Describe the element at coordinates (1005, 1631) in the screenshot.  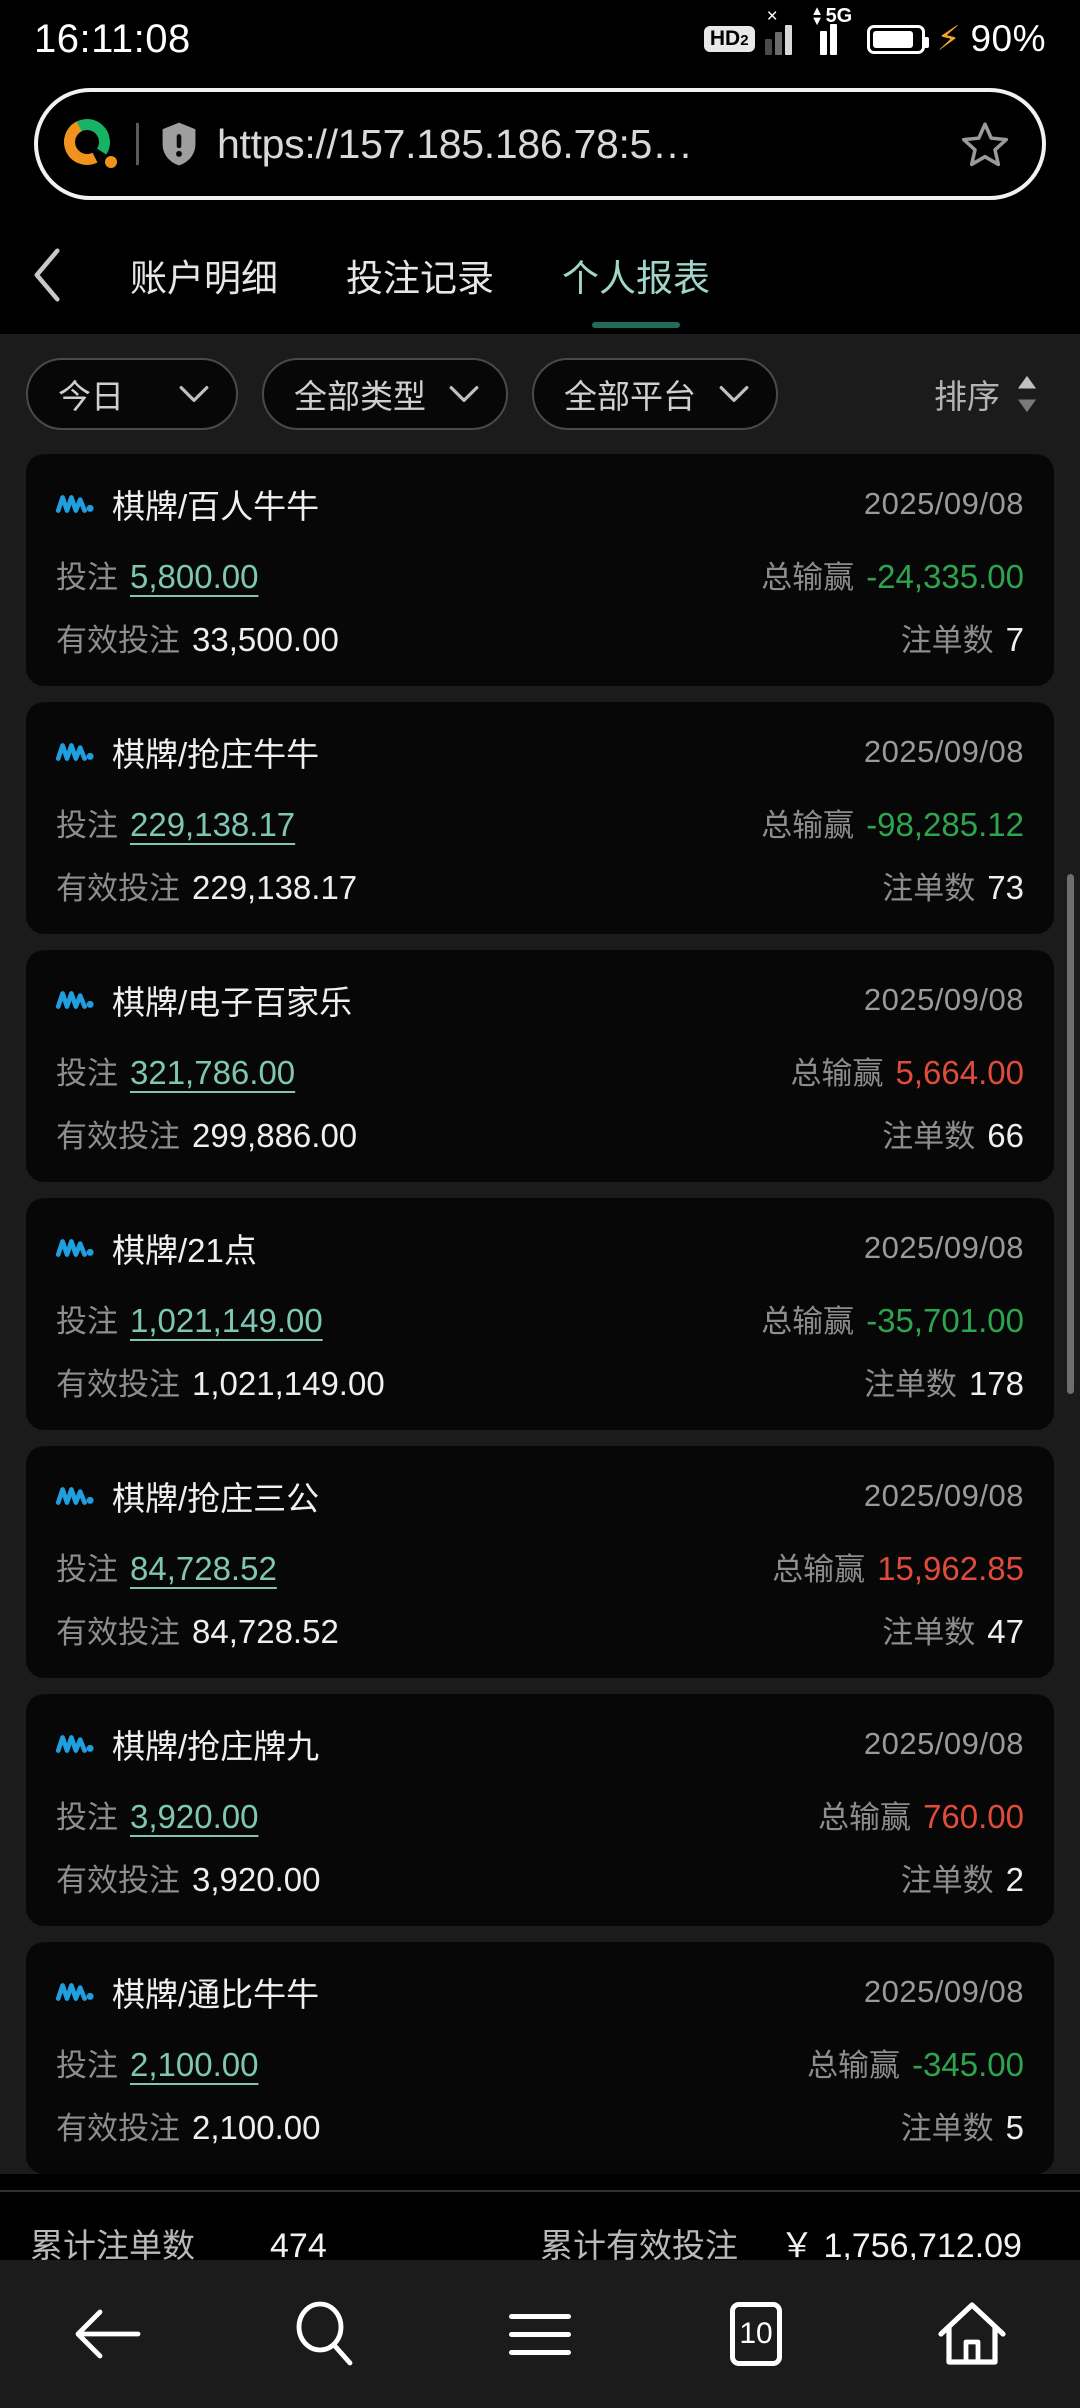
I see `bet-count-value: 47` at that location.